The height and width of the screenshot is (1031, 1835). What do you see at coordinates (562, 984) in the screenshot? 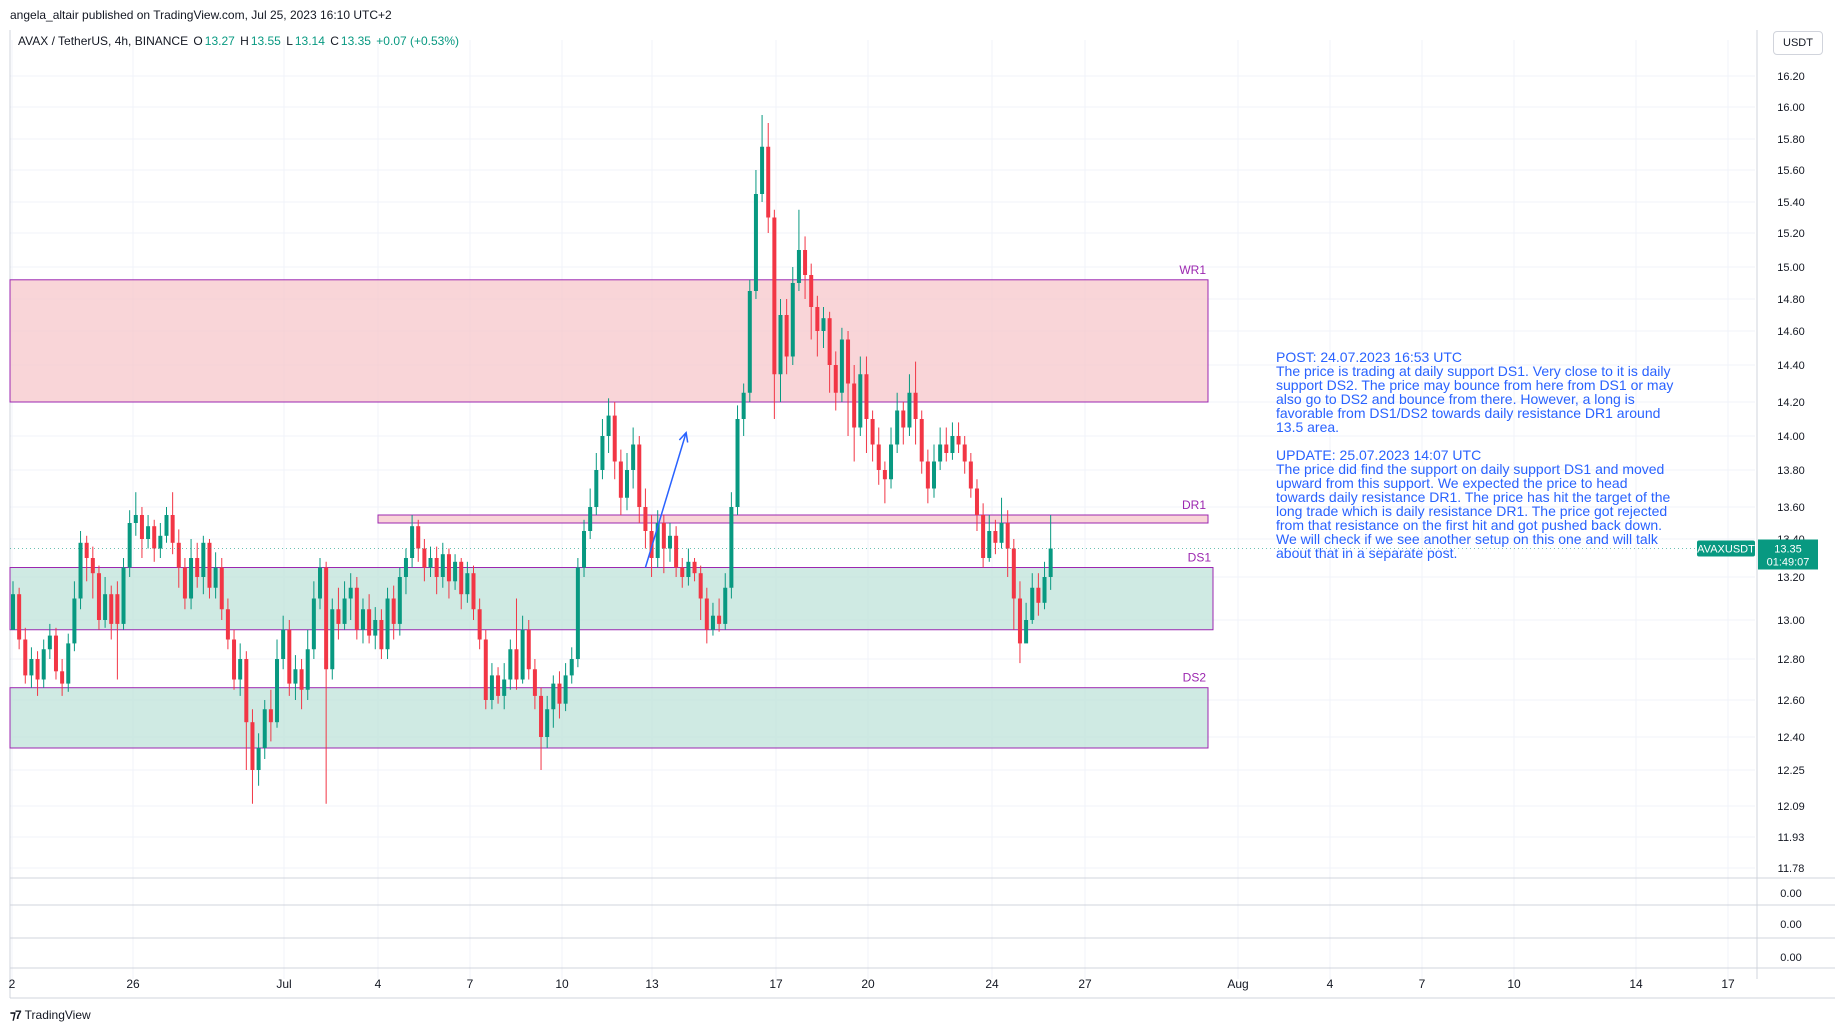
I see `time-tick-label: 10` at bounding box center [562, 984].